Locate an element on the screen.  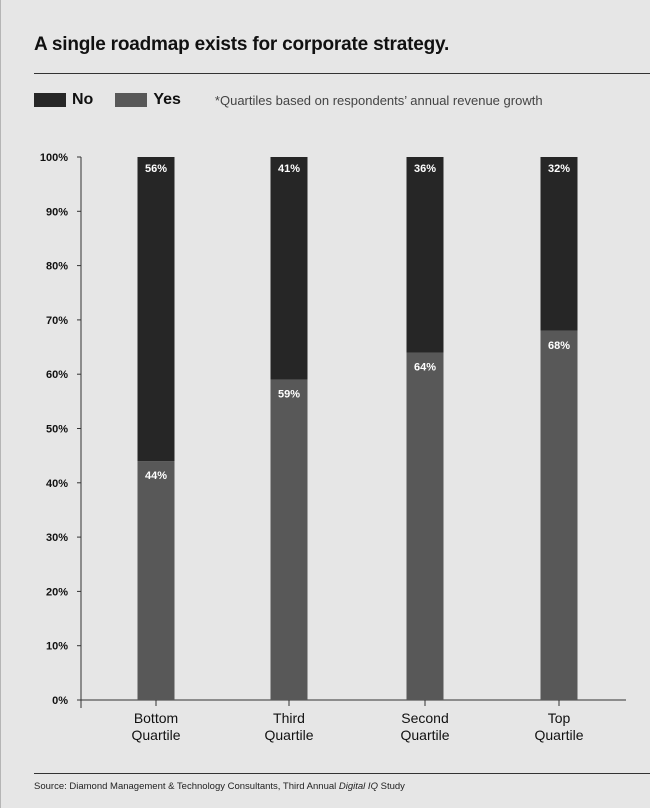
legend-label-yes: Yes is located at coordinates (167, 99).